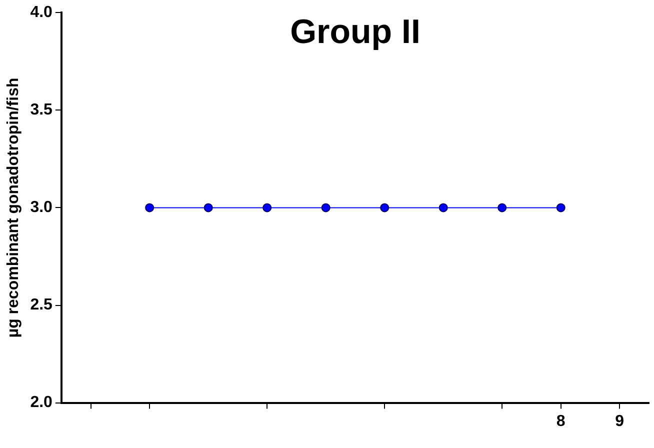 This screenshot has height=448, width=654. What do you see at coordinates (13, 208) in the screenshot?
I see `y-axis-title: µg recombinant gonadotropin/fish` at bounding box center [13, 208].